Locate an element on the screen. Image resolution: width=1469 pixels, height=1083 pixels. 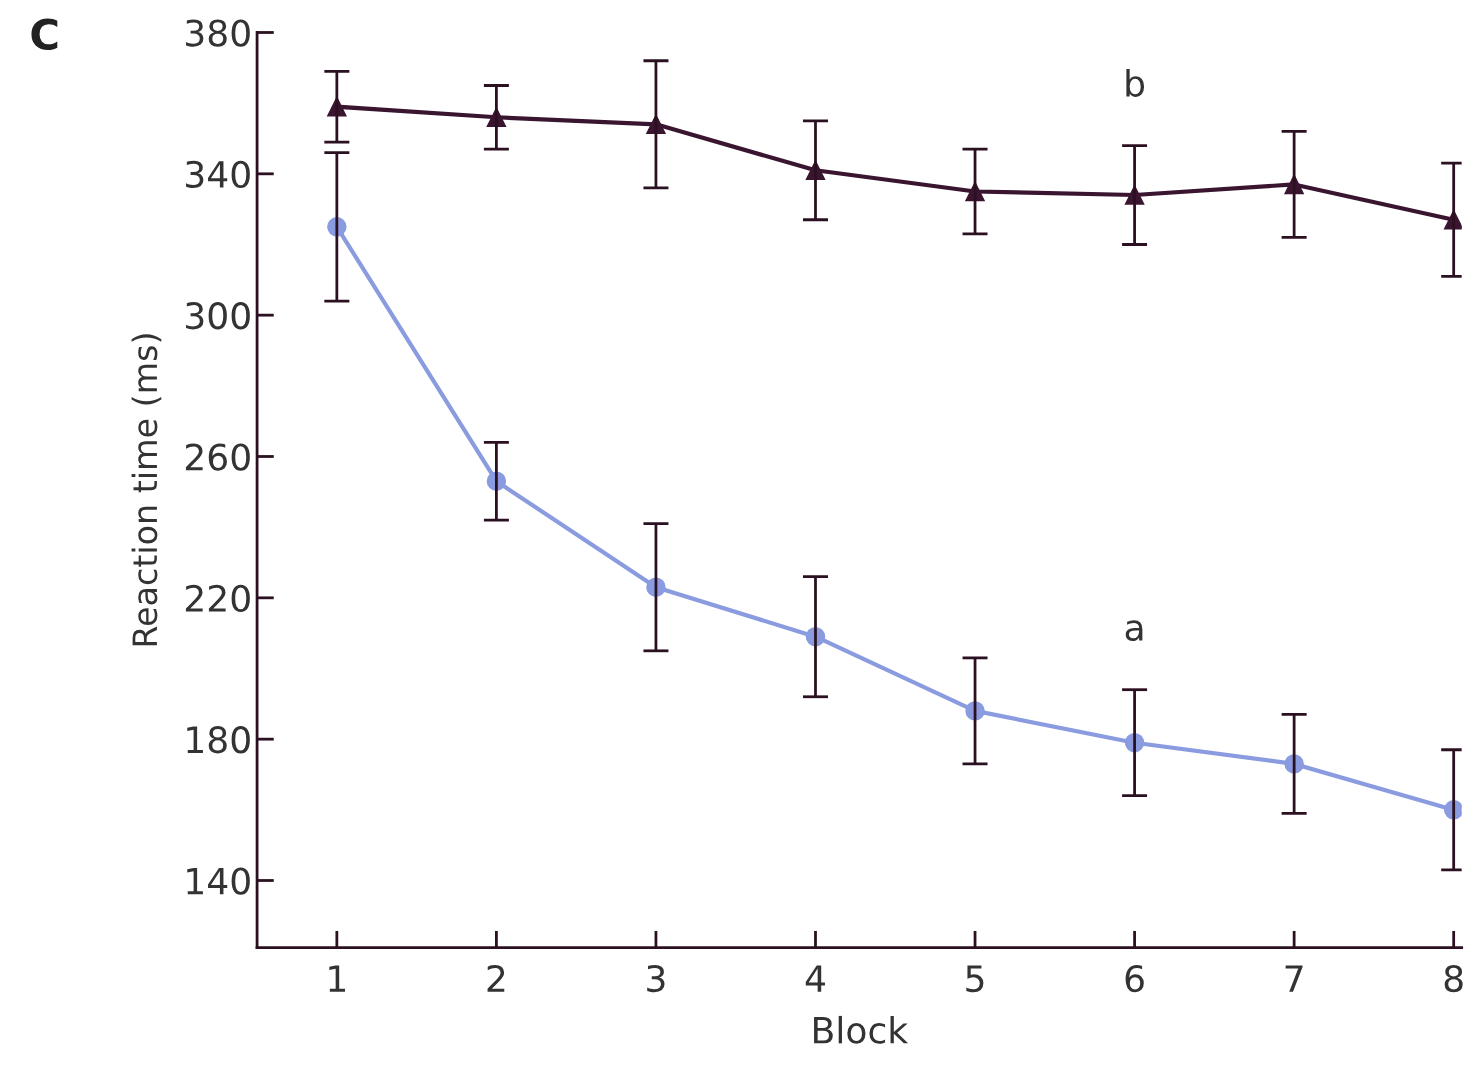
x-tick-label: 8 is located at coordinates (1453, 978).